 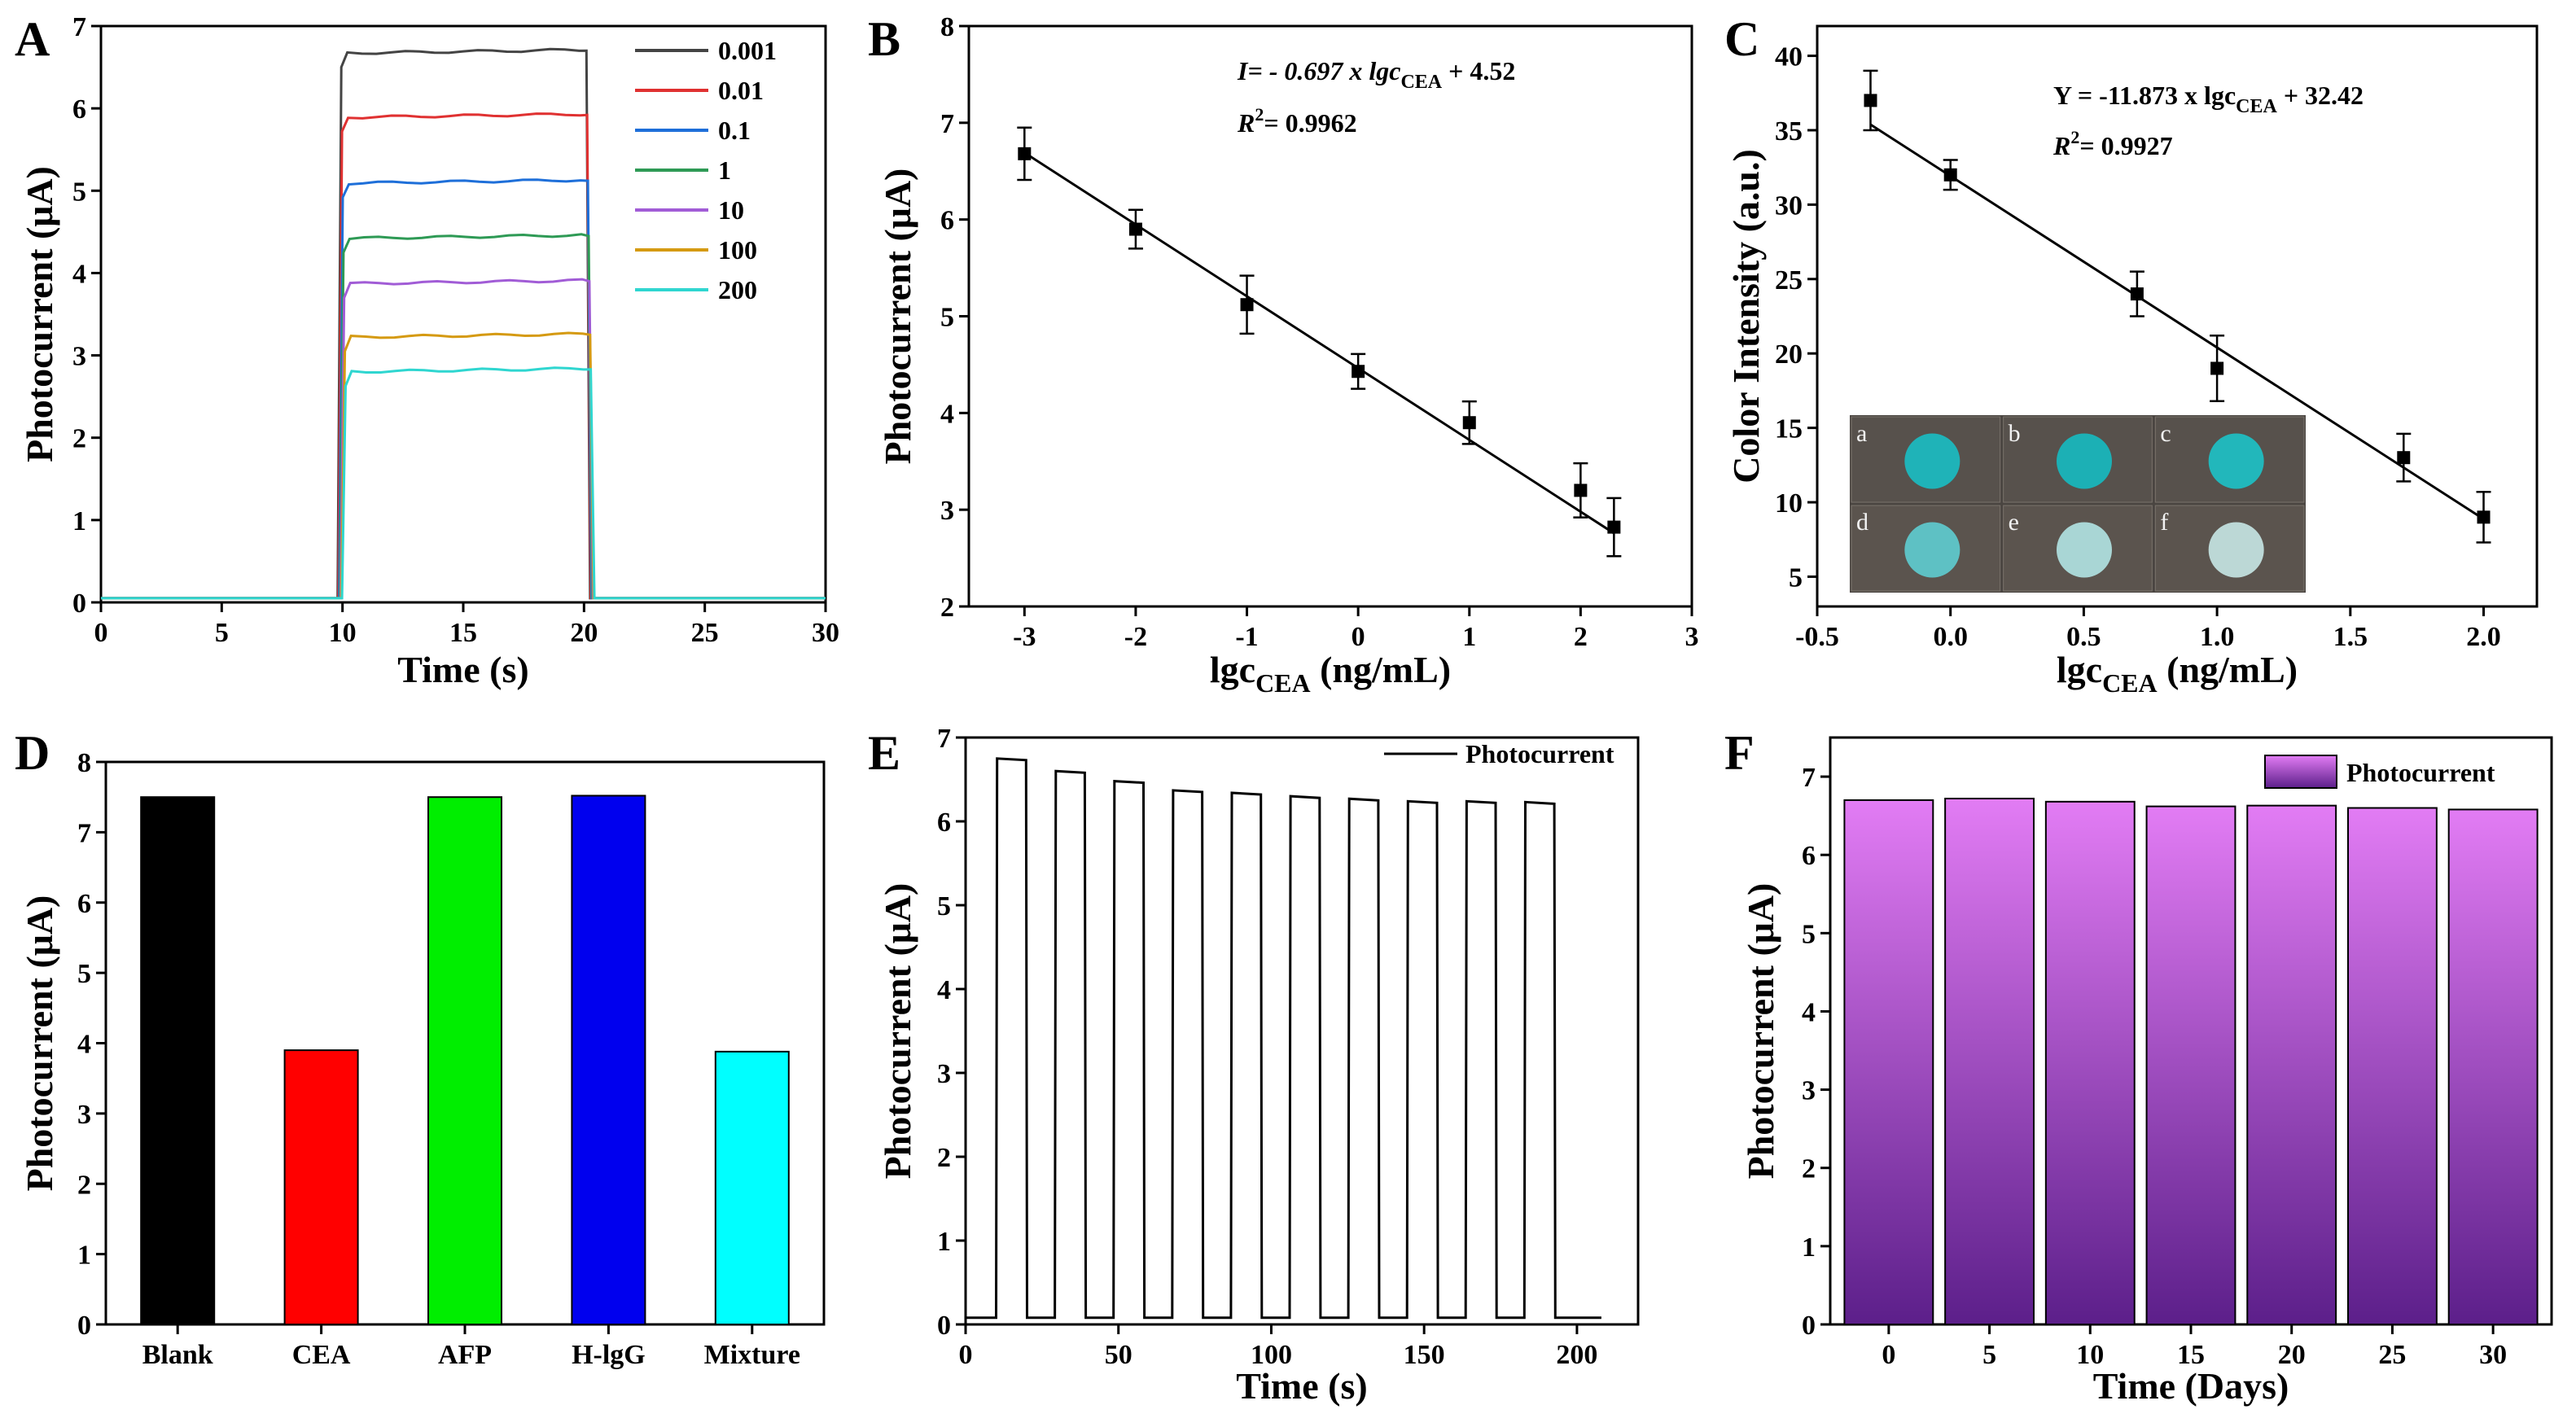 I want to click on panel-letter: A, so click(x=32, y=39).